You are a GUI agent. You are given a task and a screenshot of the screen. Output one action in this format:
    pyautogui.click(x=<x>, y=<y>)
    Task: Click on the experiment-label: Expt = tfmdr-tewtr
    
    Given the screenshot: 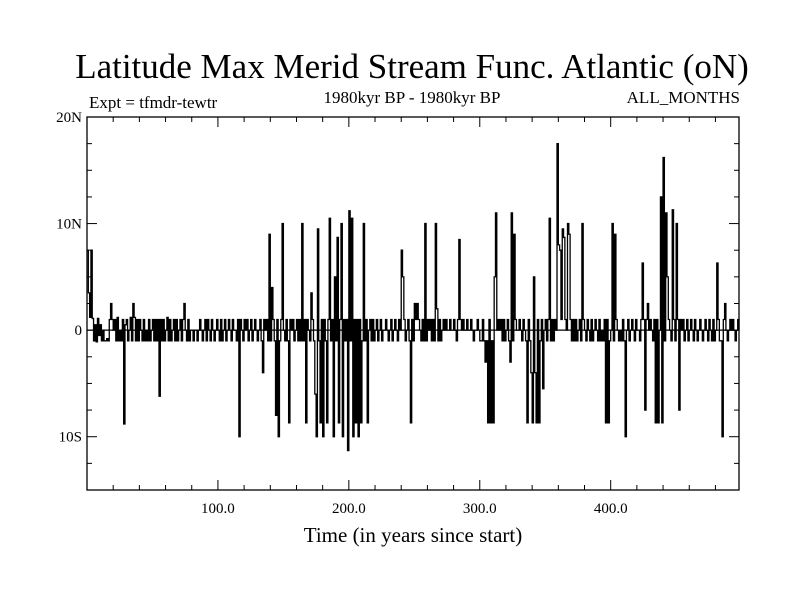 What is the action you would take?
    pyautogui.click(x=153, y=102)
    